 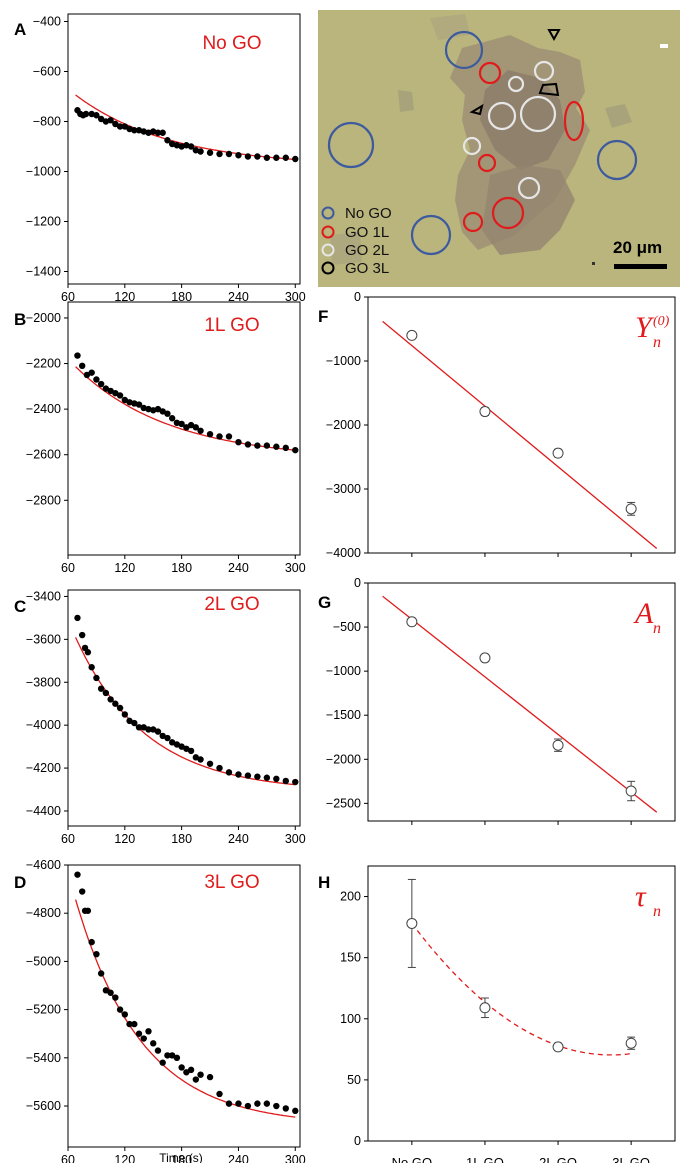 What do you see at coordinates (350, 1019) in the screenshot?
I see `y-tick-label: 100` at bounding box center [350, 1019].